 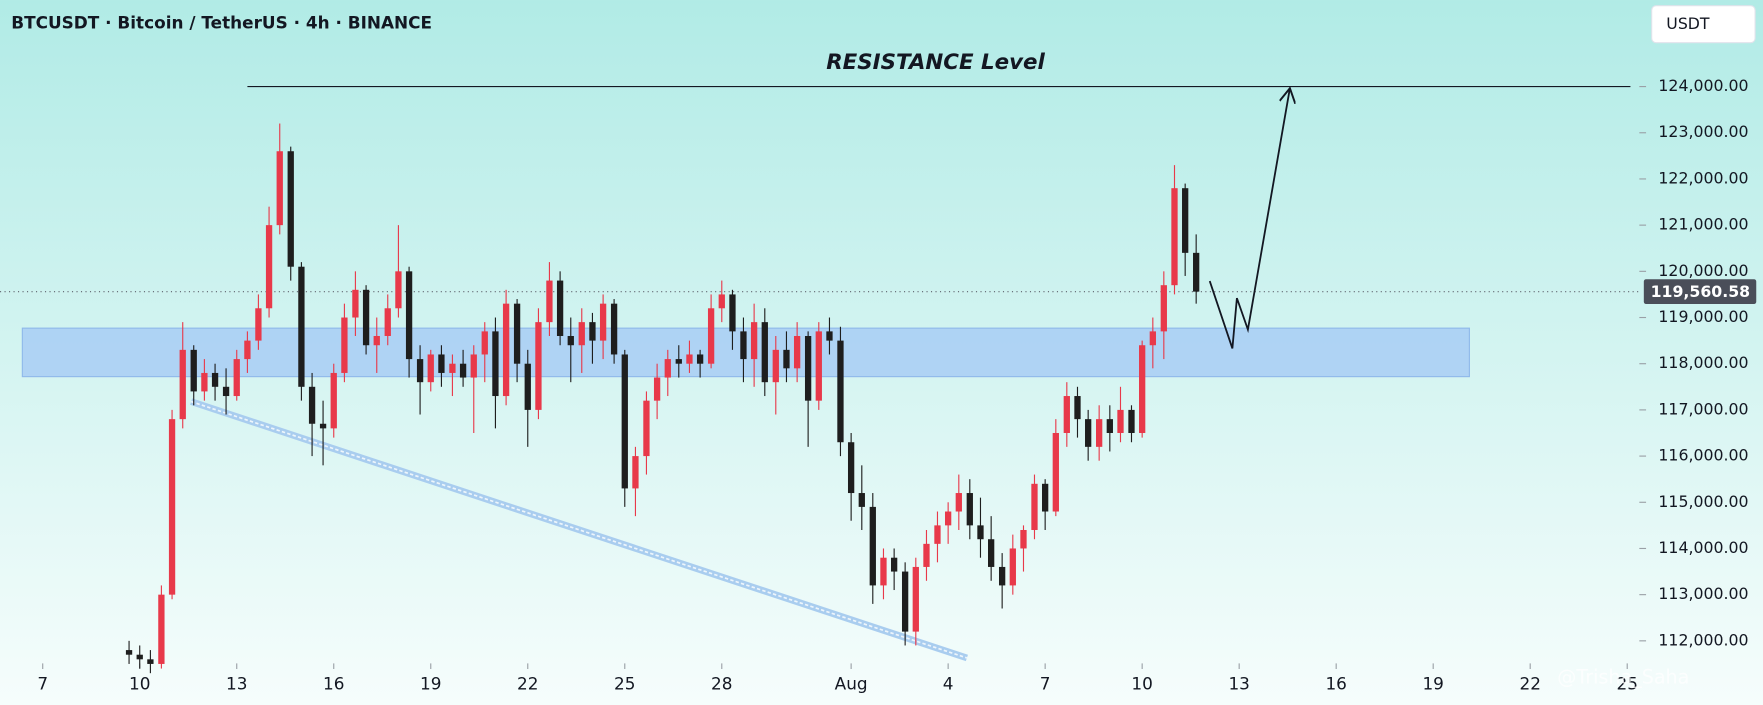 I want to click on x-tick-label: 10, so click(x=139, y=684).